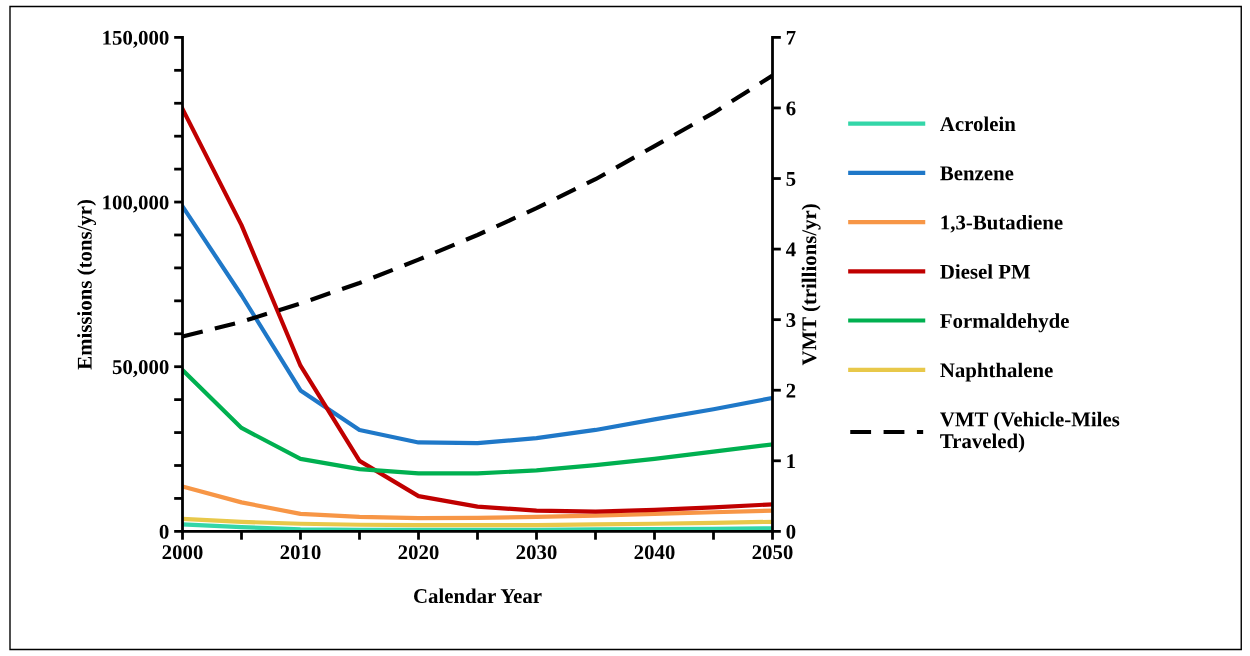  I want to click on legend-label: Acrolein, so click(978, 124).